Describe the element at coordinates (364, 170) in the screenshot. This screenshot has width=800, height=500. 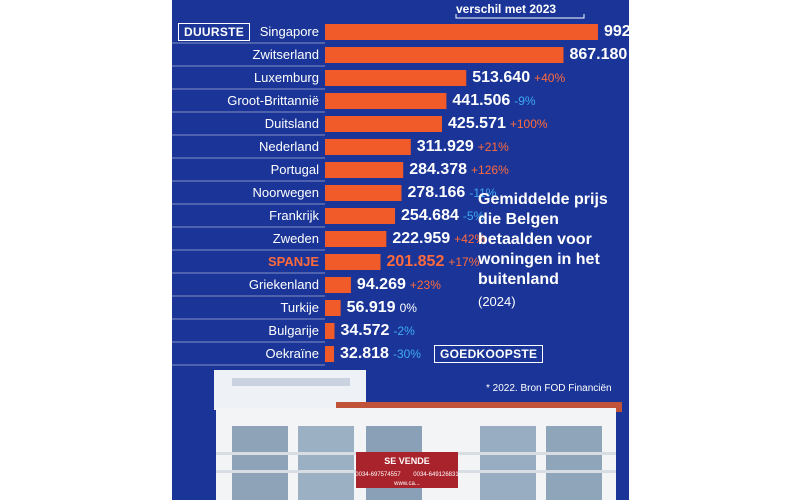
I see `bar-portugal` at that location.